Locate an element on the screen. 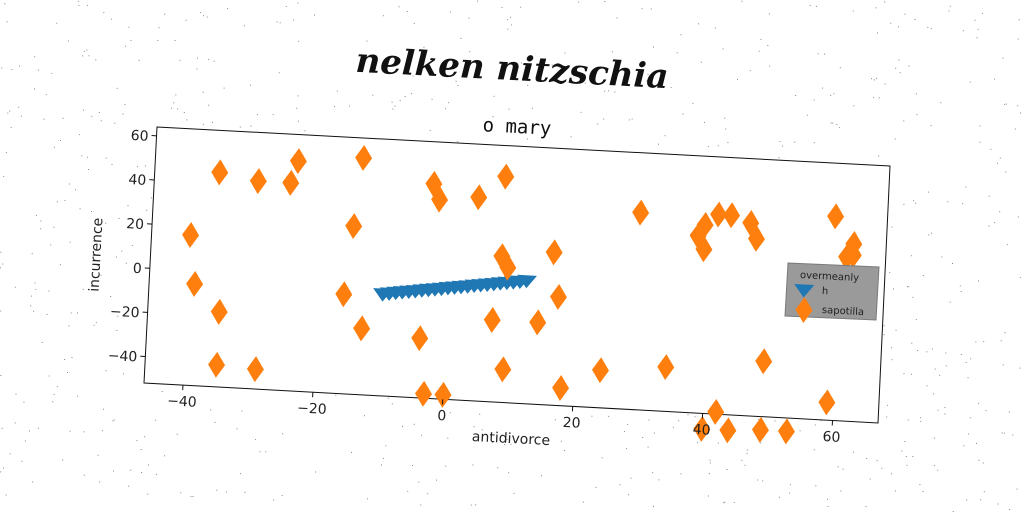  legend-entry-label: sapotilla is located at coordinates (843, 311).